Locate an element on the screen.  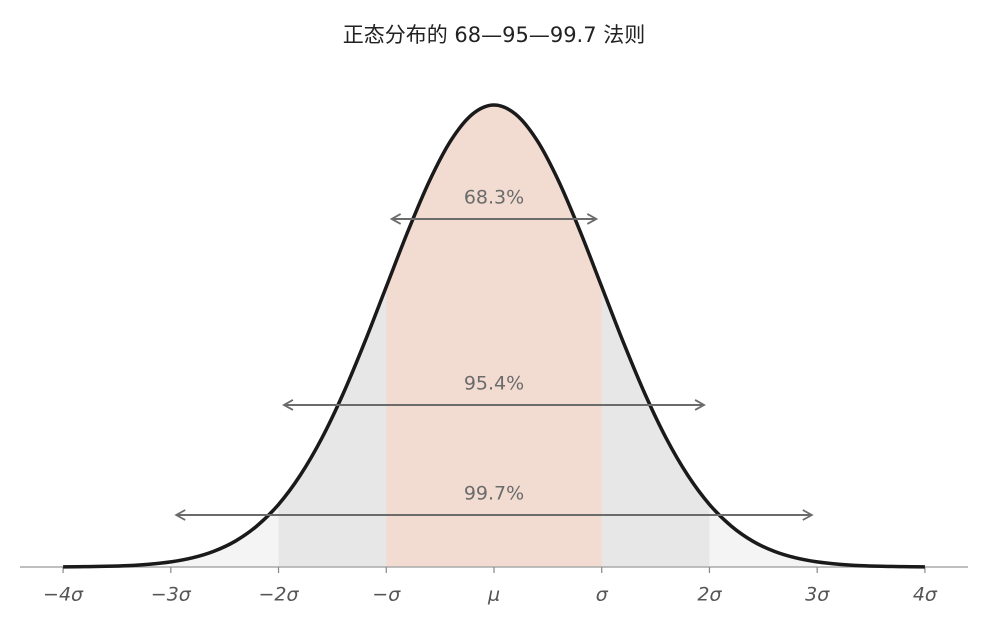
x-tick-label: −3σ is located at coordinates (171, 595).